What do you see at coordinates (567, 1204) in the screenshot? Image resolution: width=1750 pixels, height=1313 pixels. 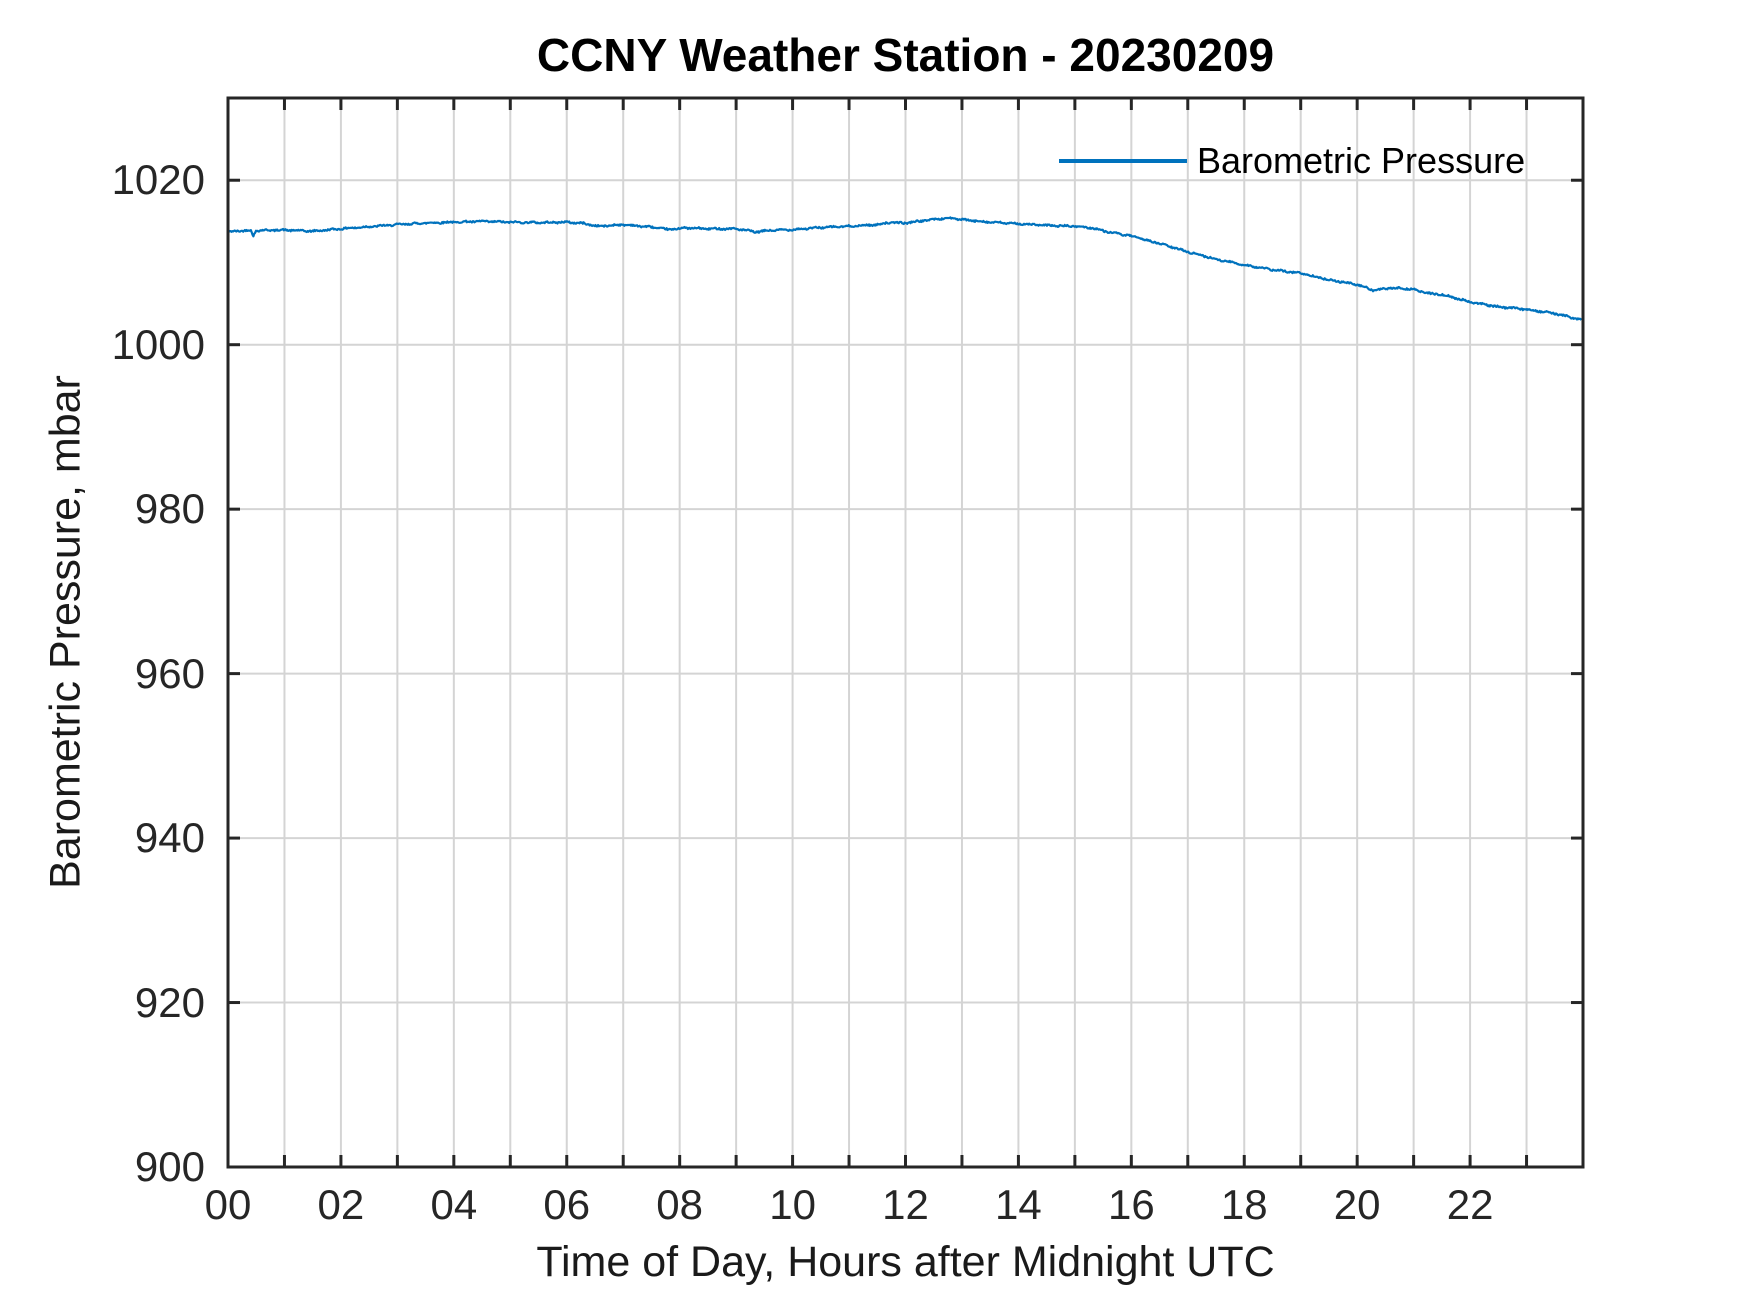 I see `x-tick-label: 06` at bounding box center [567, 1204].